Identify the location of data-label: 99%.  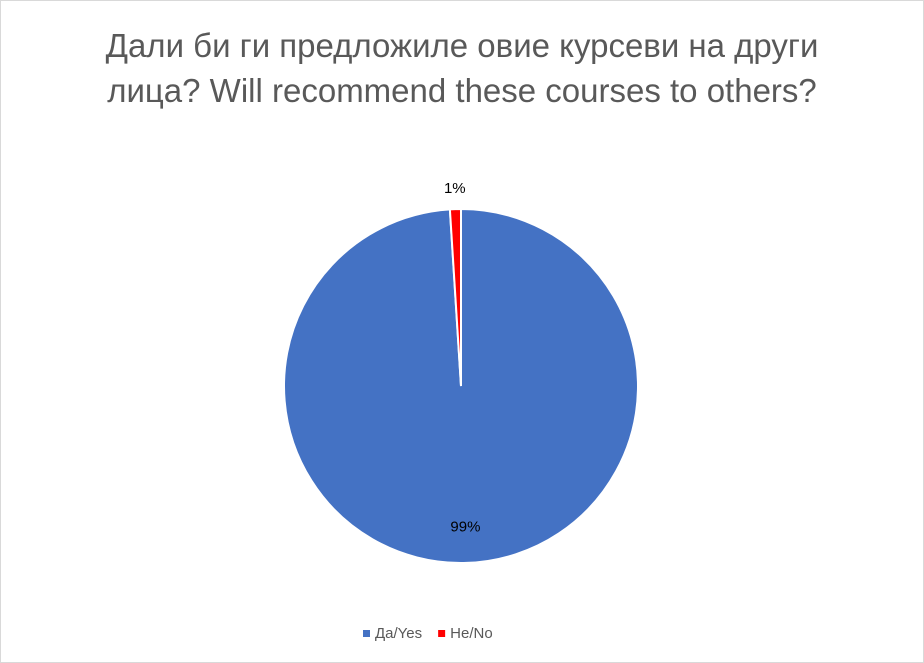
(465, 526).